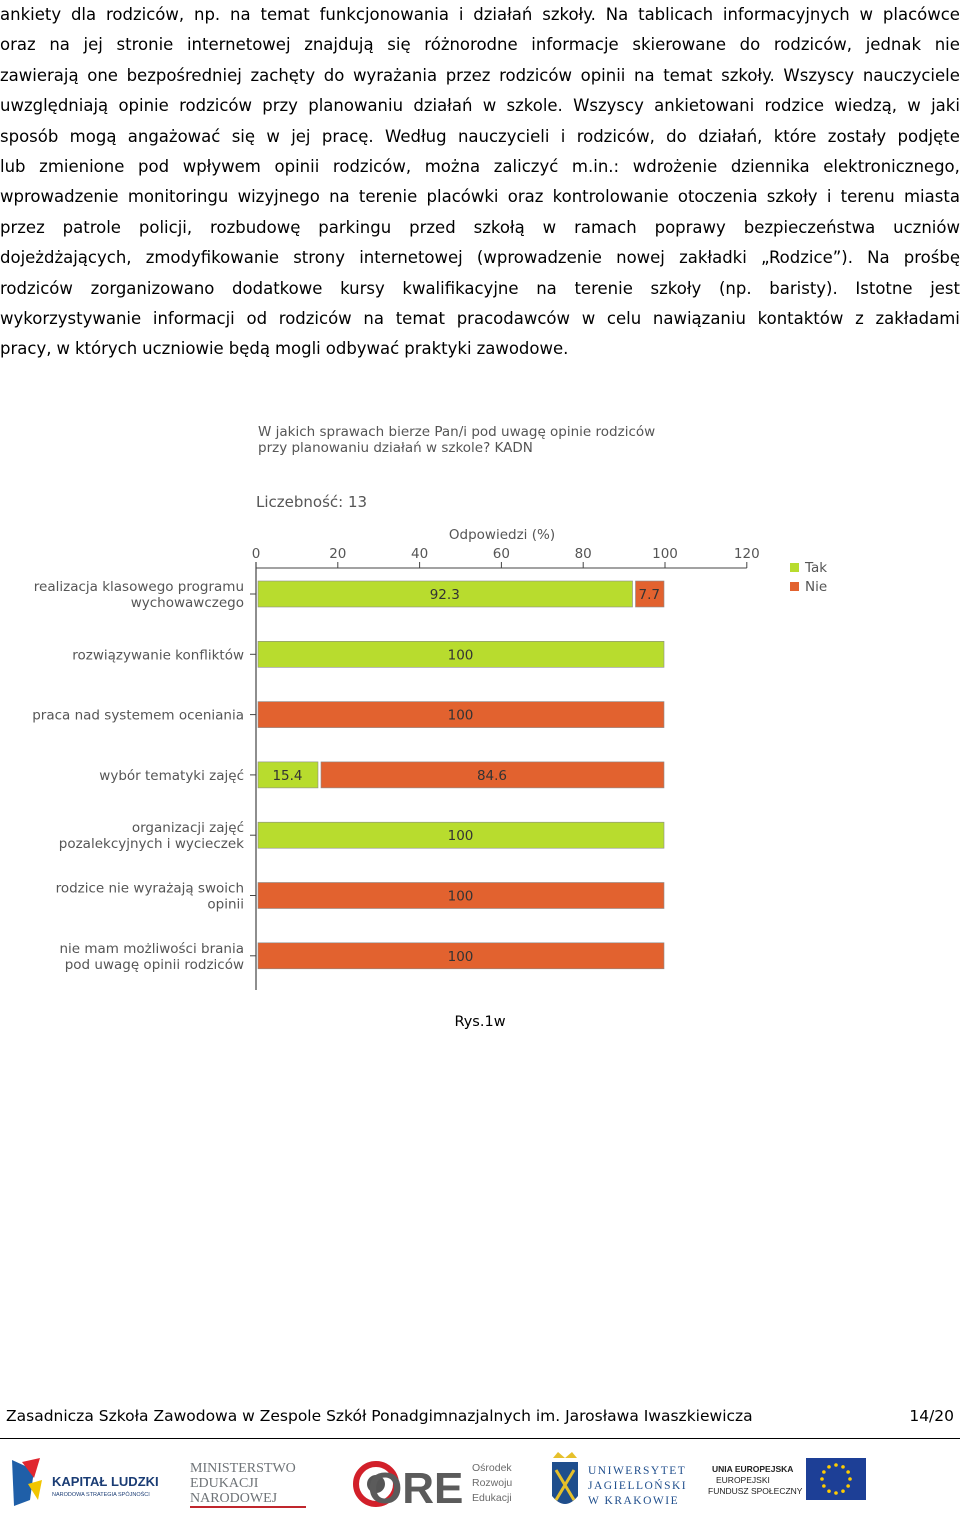 The height and width of the screenshot is (1528, 960). Describe the element at coordinates (221, 166) in the screenshot. I see `word: wpływem` at that location.